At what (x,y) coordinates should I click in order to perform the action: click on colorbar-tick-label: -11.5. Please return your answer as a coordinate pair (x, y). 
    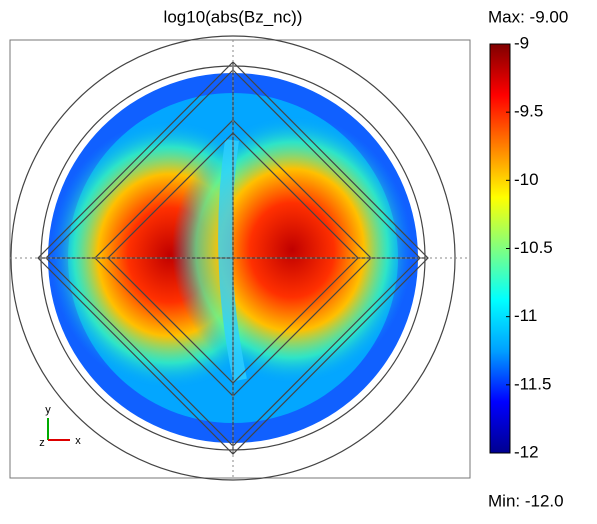
    Looking at the image, I should click on (533, 383).